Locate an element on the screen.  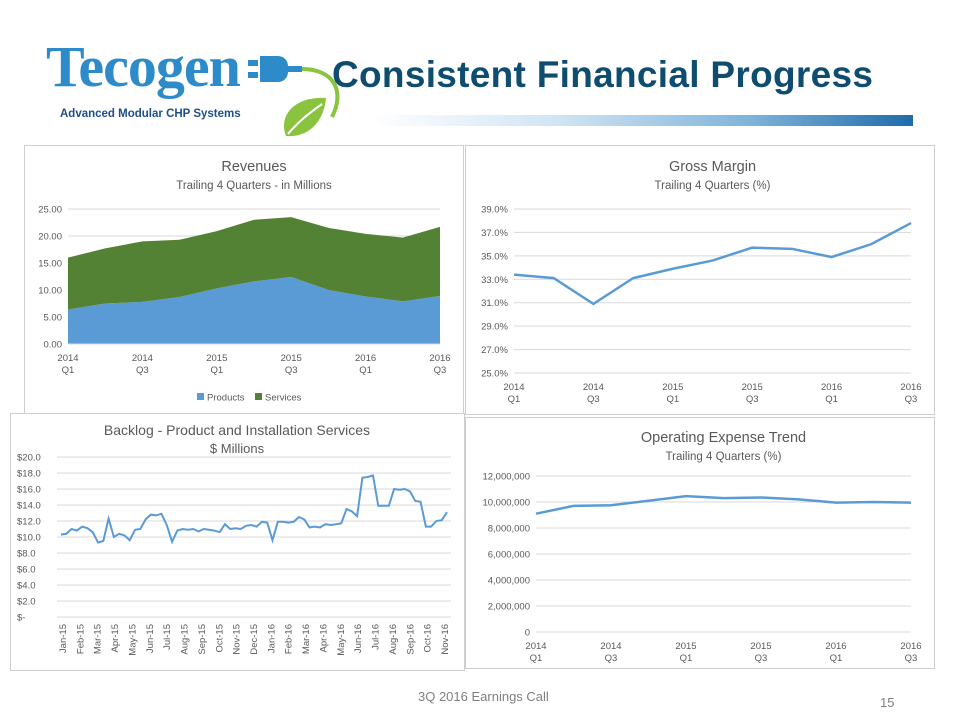
x-tick-label: Nov-15 is located at coordinates (237, 639).